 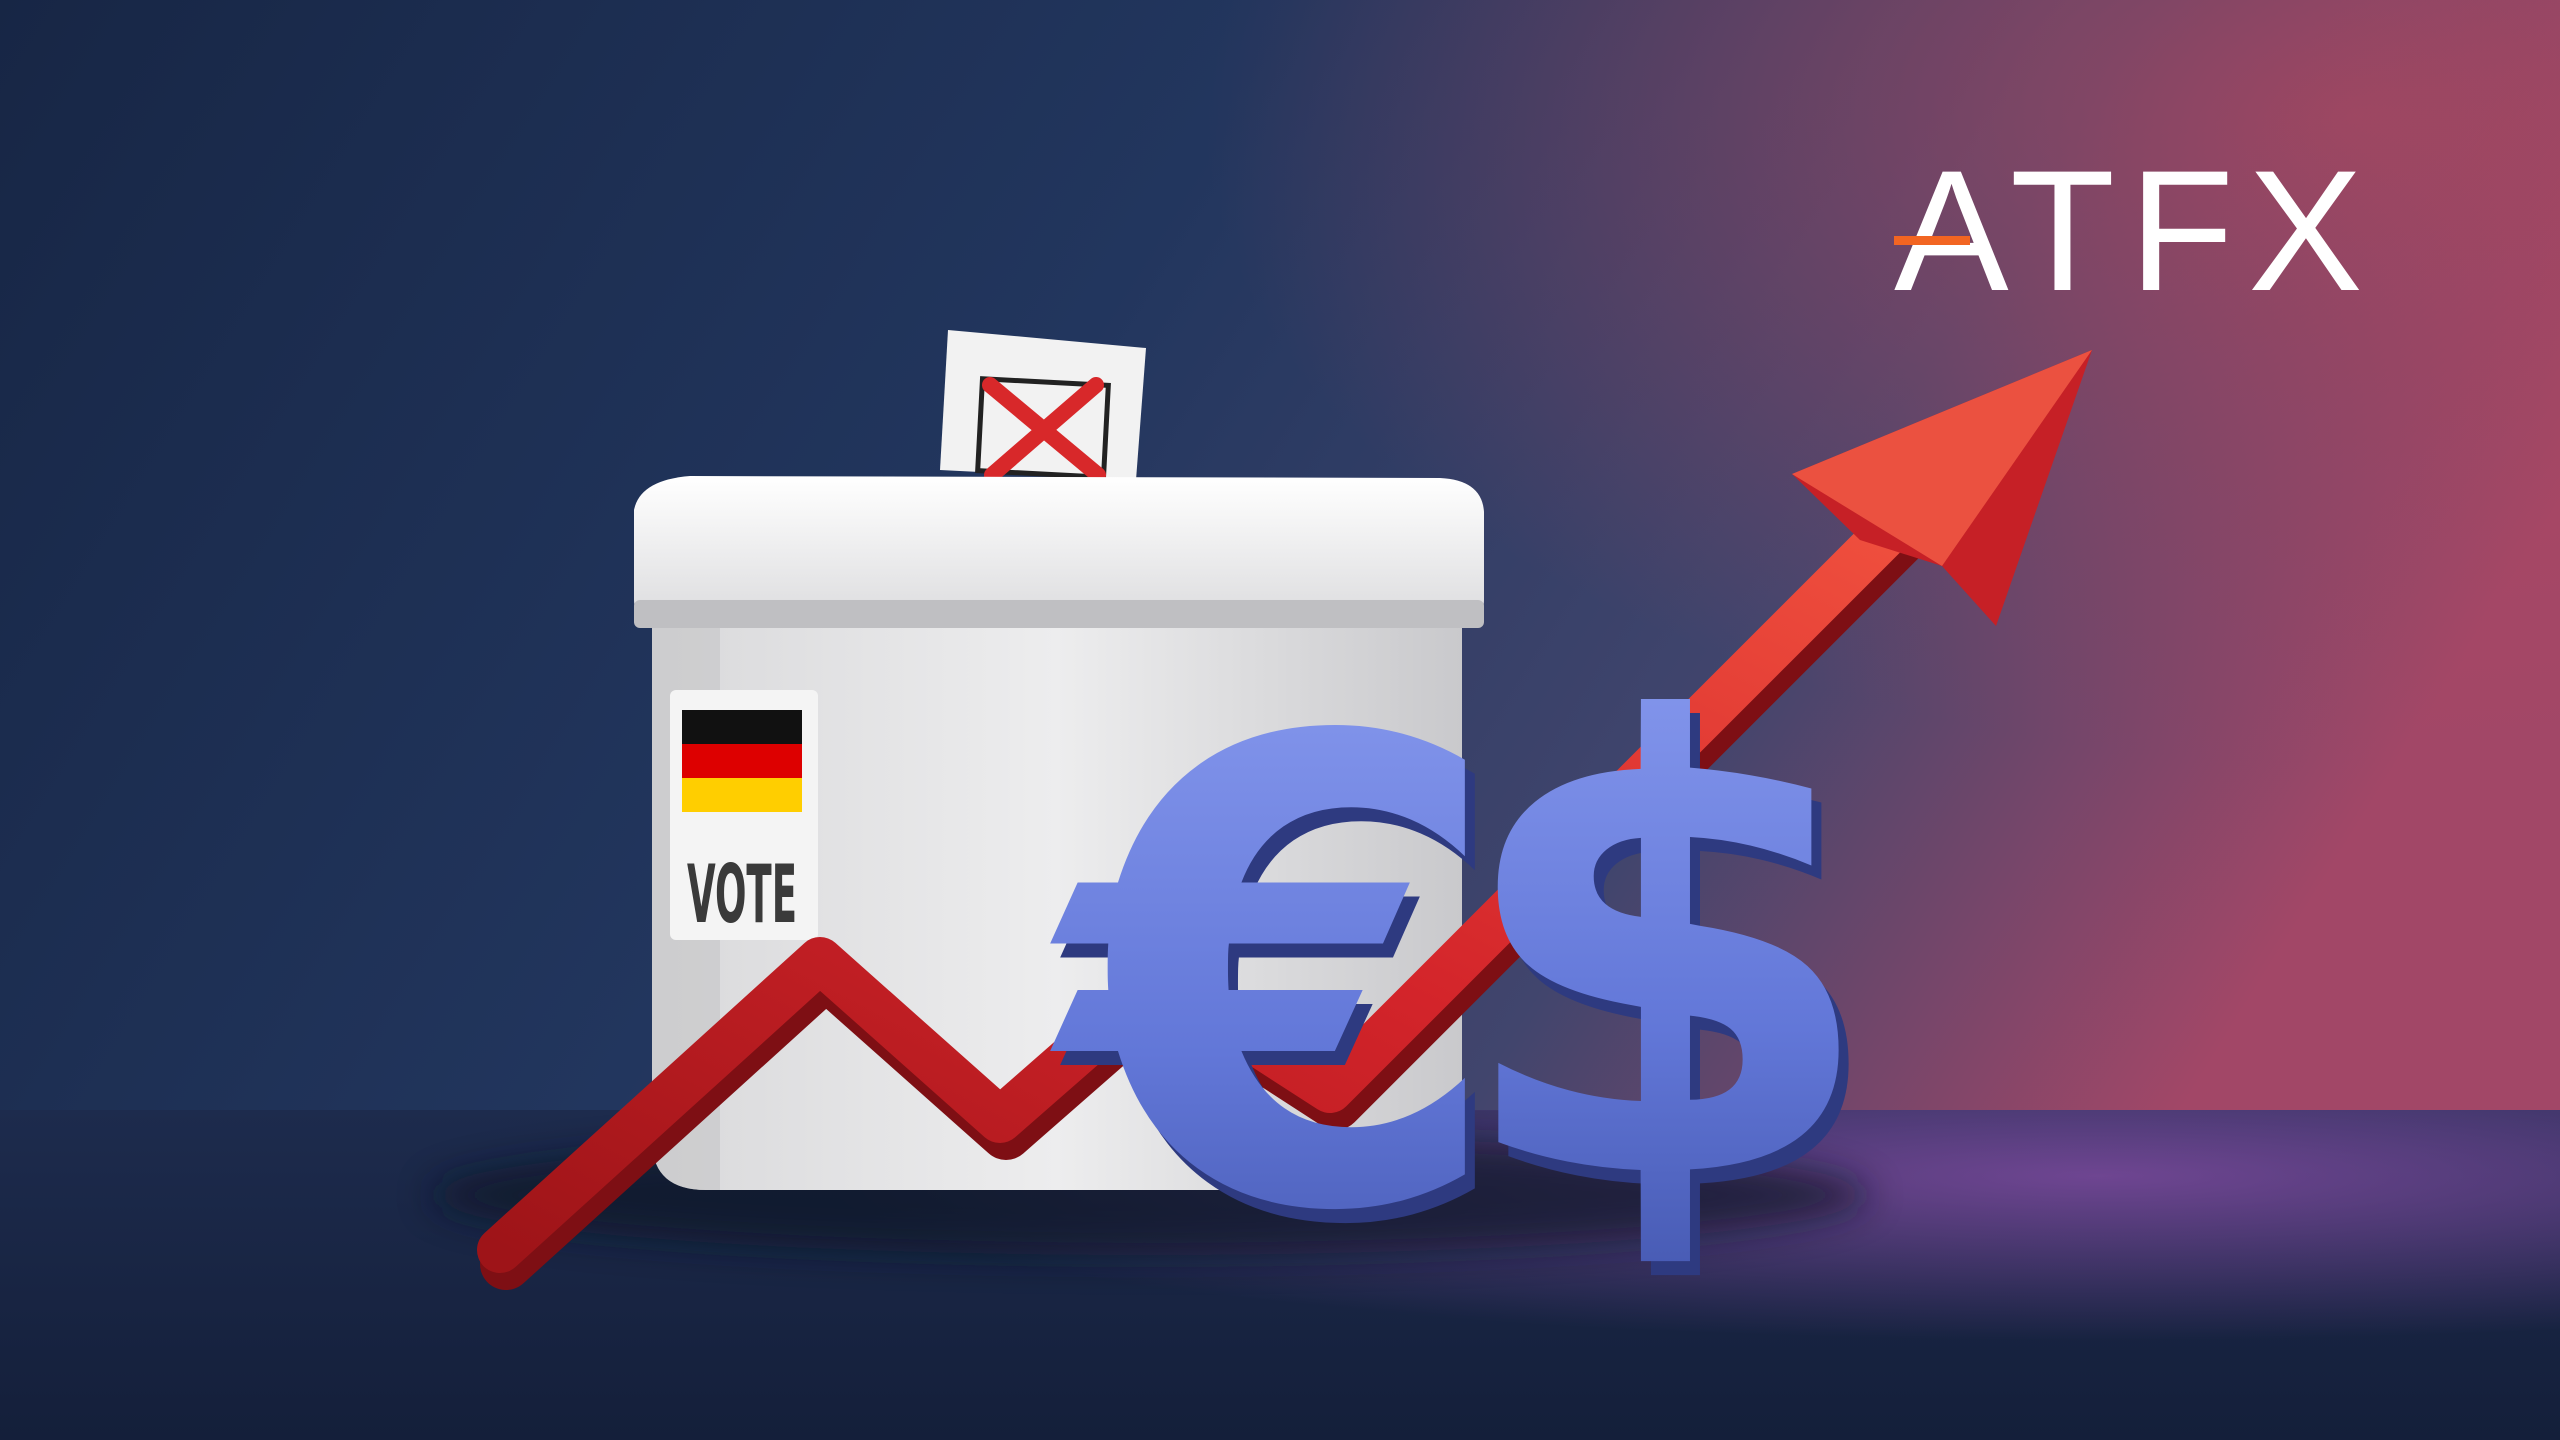 I want to click on ballot-paper, so click(x=1043, y=406).